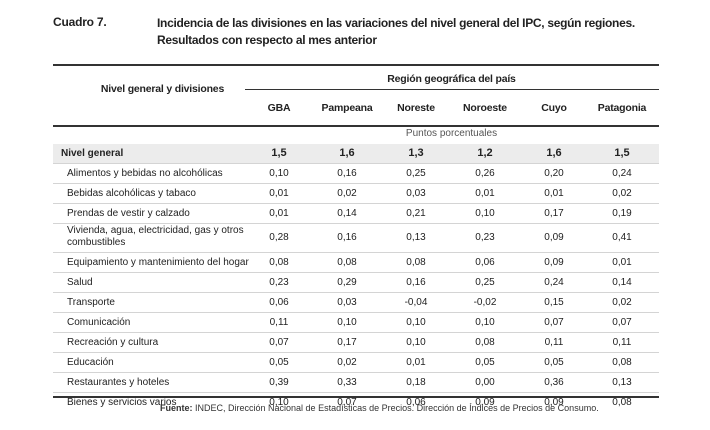 Image resolution: width=710 pixels, height=430 pixels. I want to click on cell-gba: 0,23, so click(279, 282).